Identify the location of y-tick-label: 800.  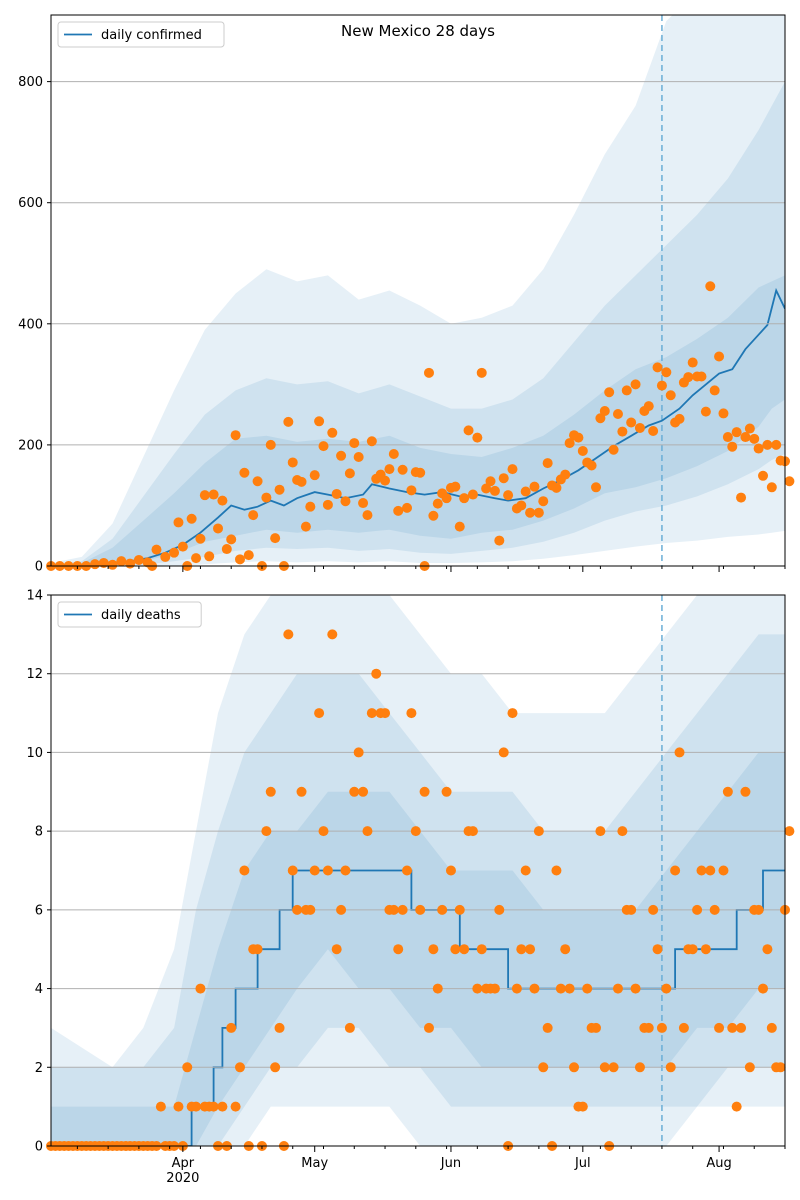
(30, 82).